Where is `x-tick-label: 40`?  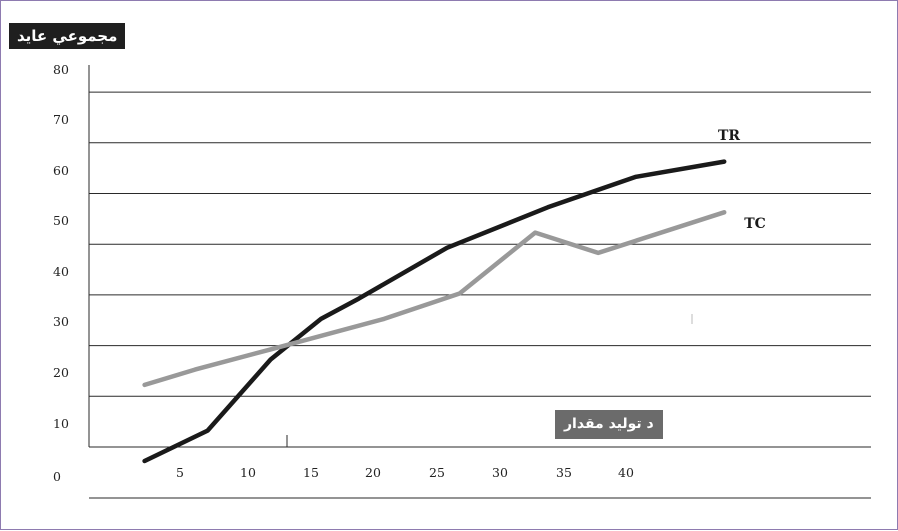 x-tick-label: 40 is located at coordinates (626, 472).